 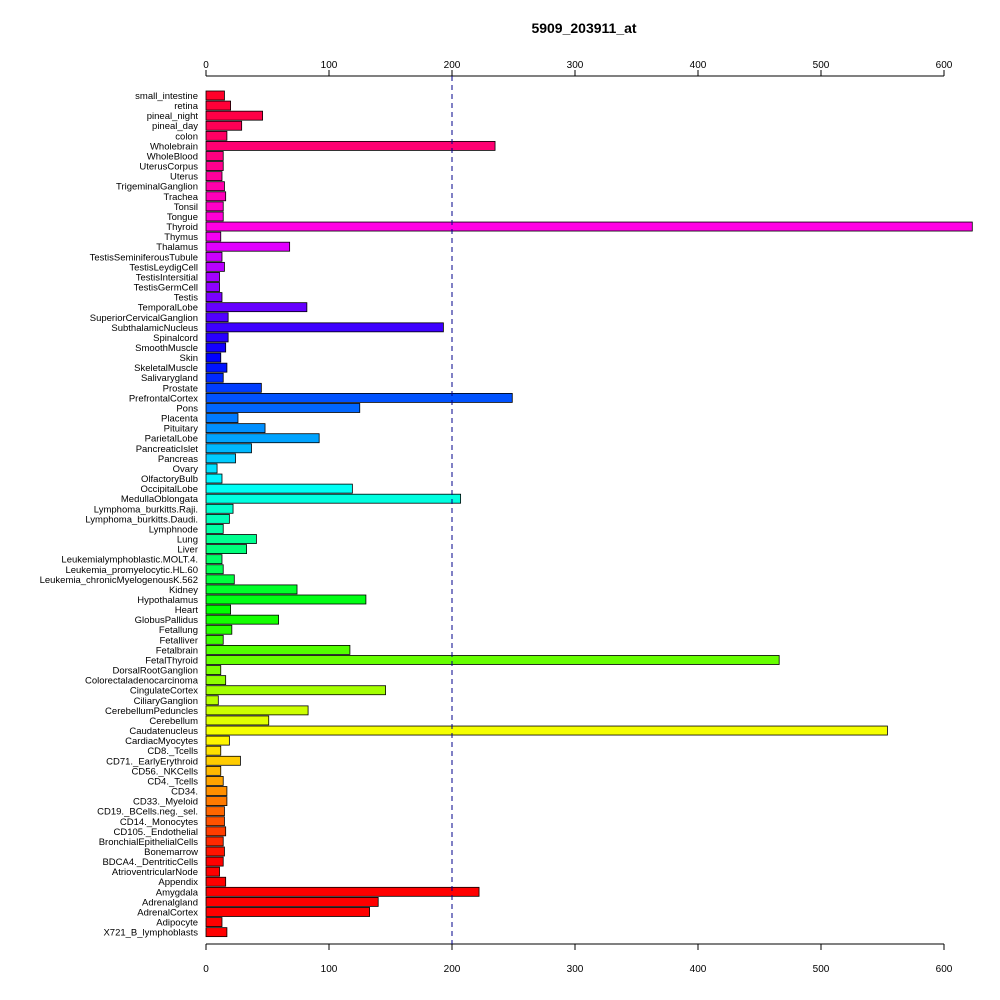 I want to click on category-label: Hypothalamus, so click(x=167, y=600).